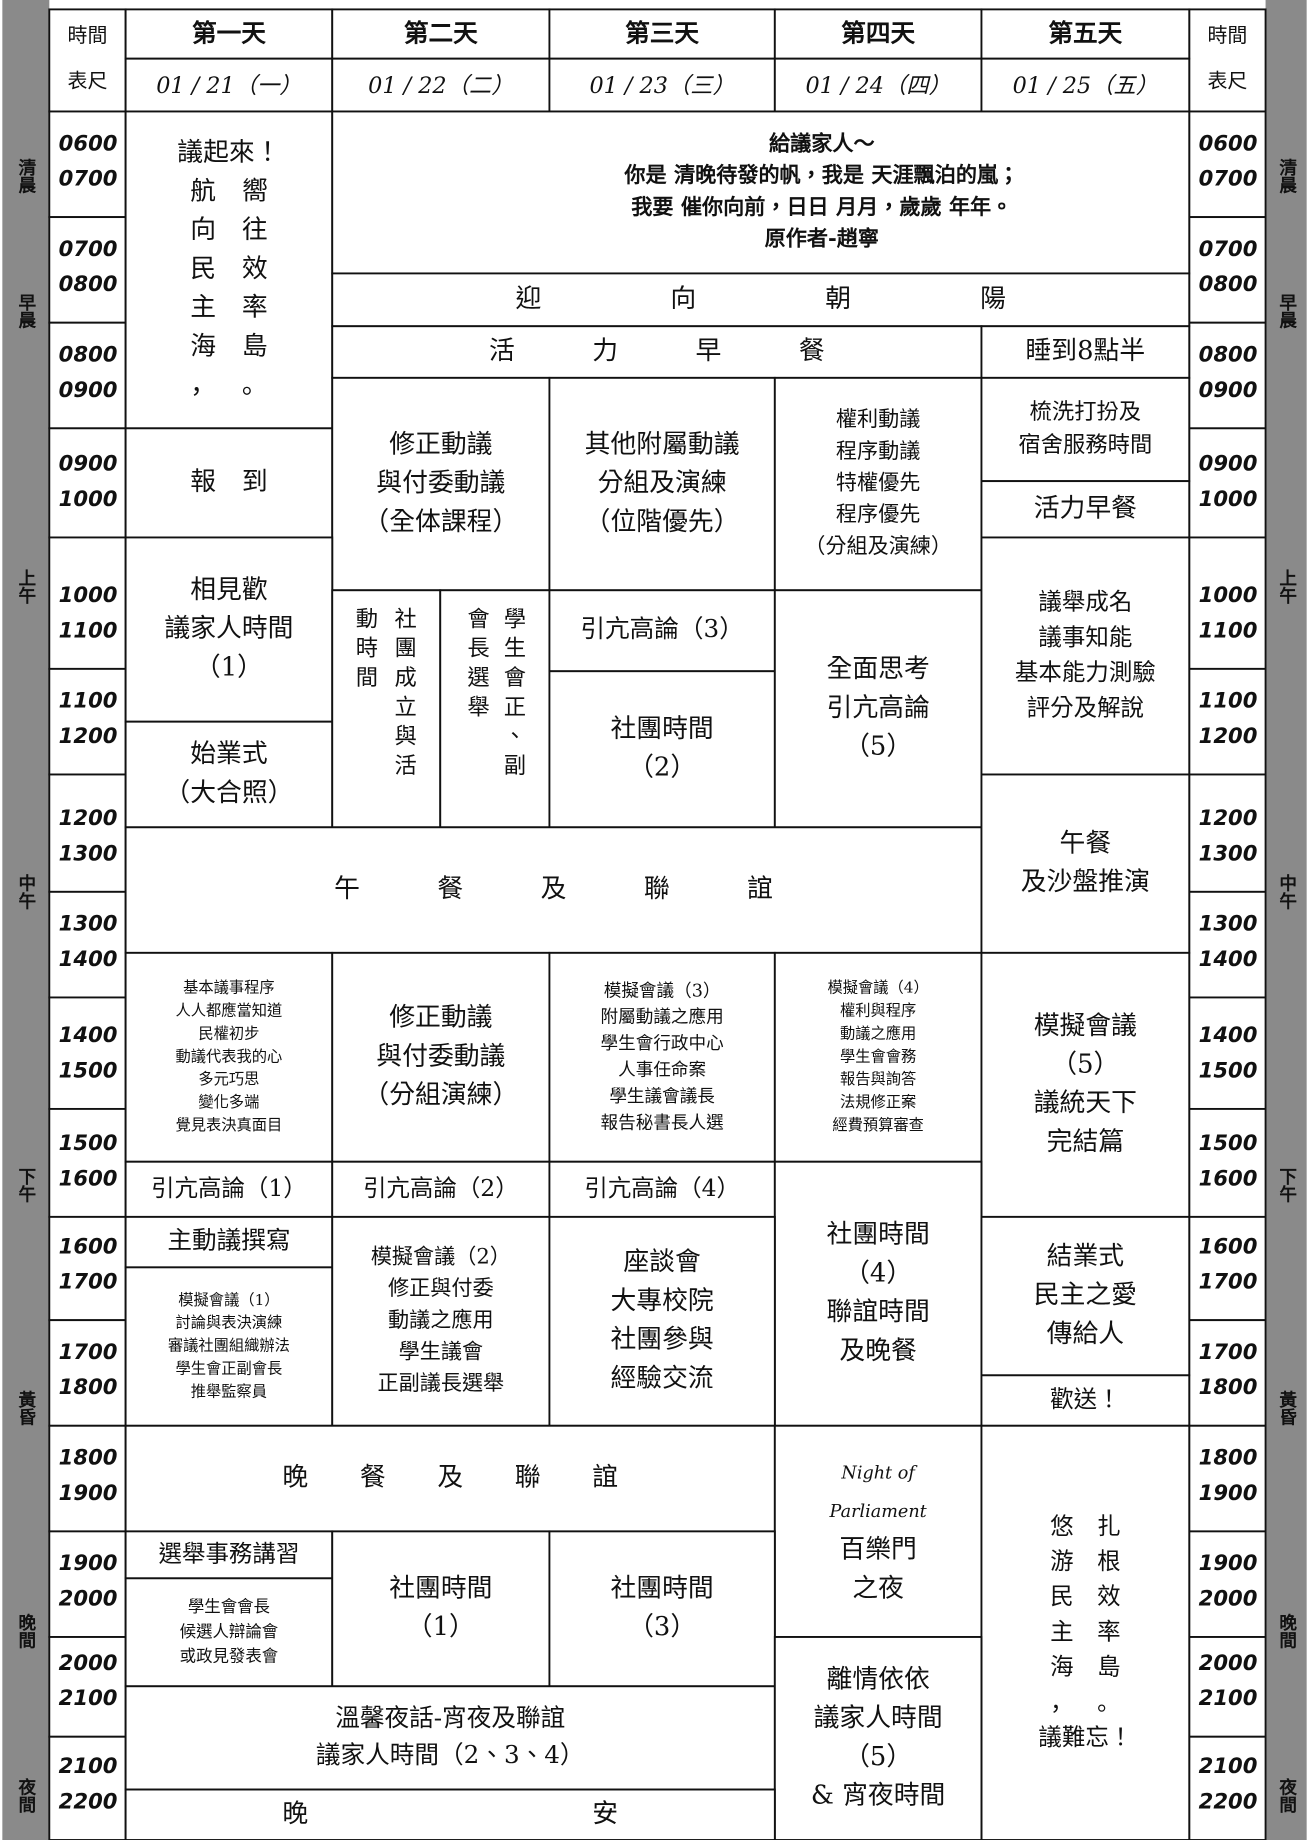 This screenshot has width=1309, height=1840. Describe the element at coordinates (661, 1340) in the screenshot. I see `cell-text: 社團參與` at that location.